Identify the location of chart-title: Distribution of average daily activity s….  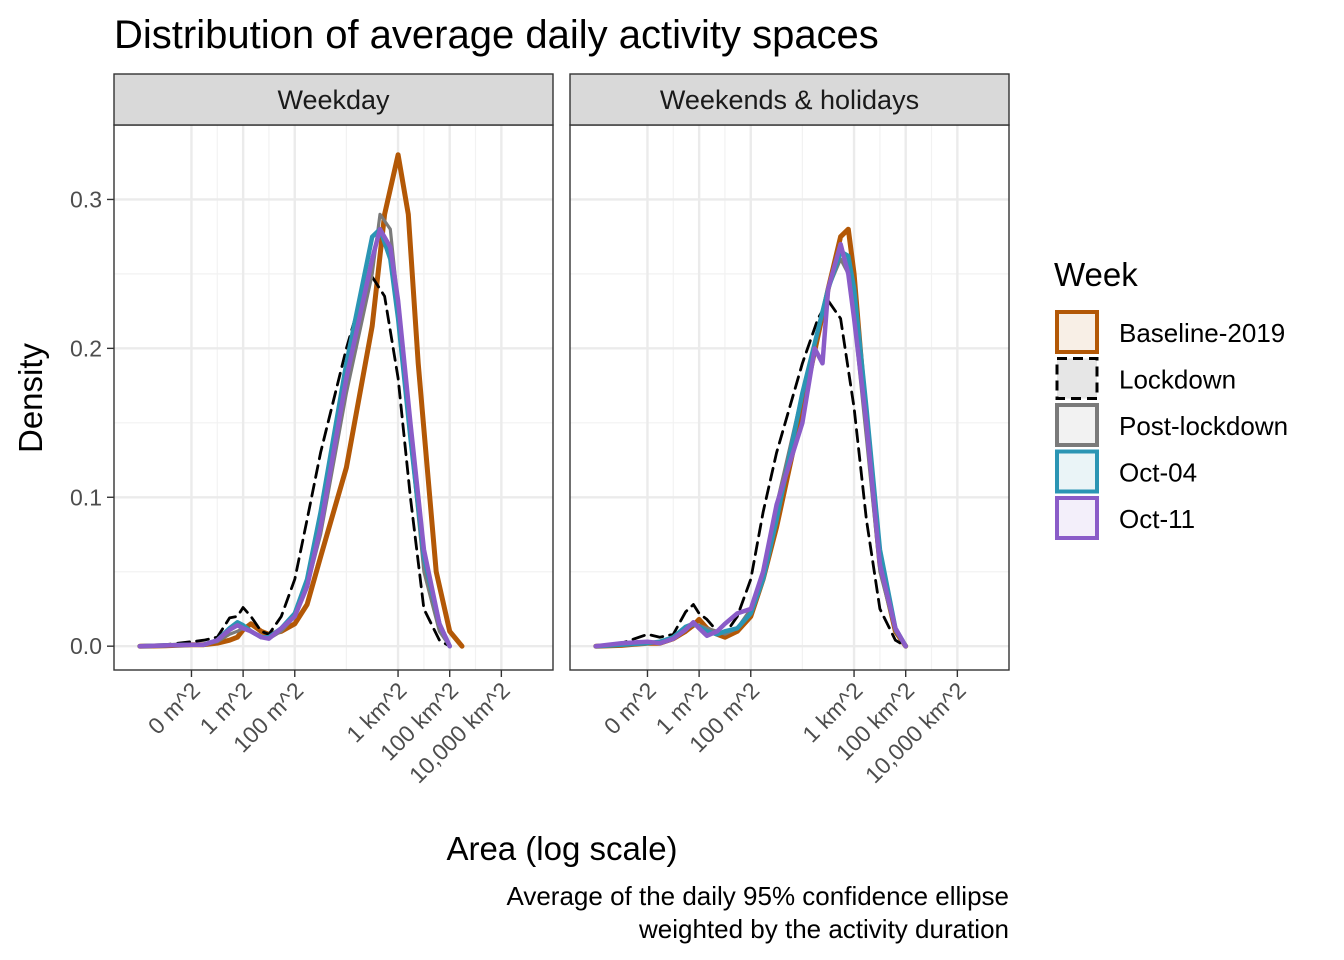
(496, 35).